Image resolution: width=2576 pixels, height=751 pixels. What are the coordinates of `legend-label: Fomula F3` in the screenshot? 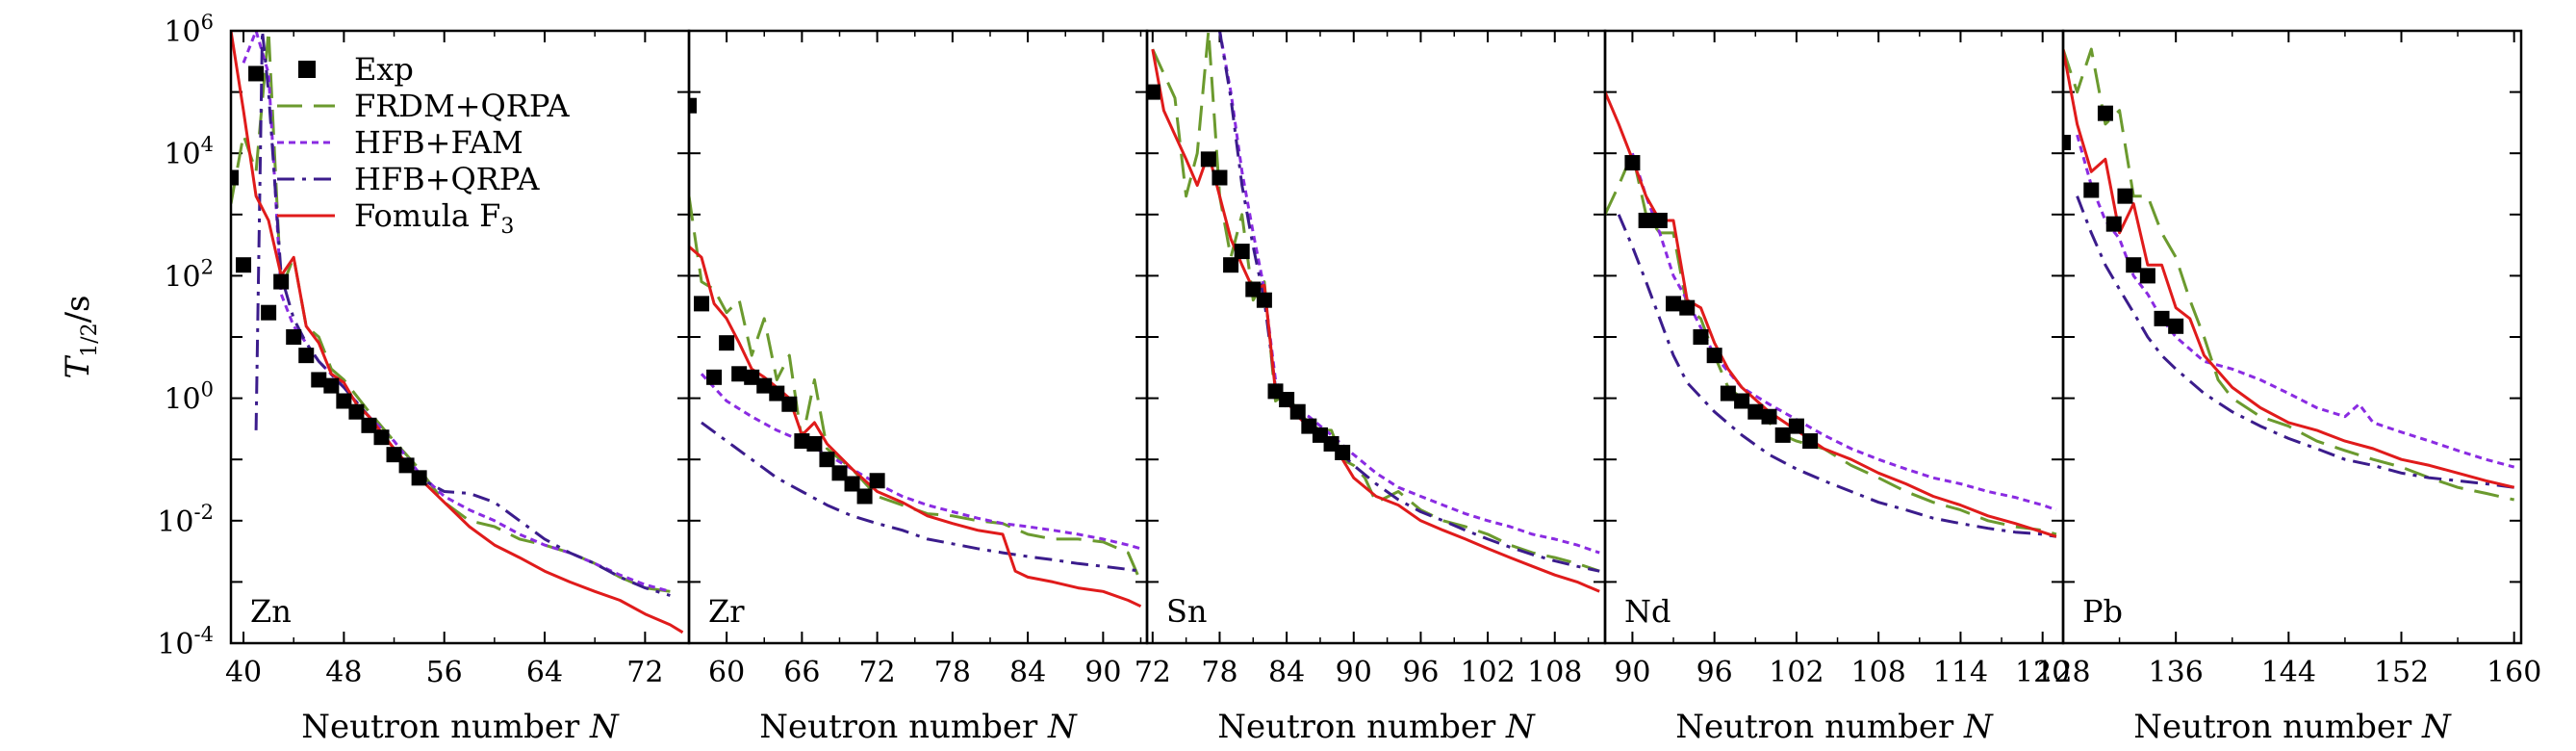 It's located at (434, 218).